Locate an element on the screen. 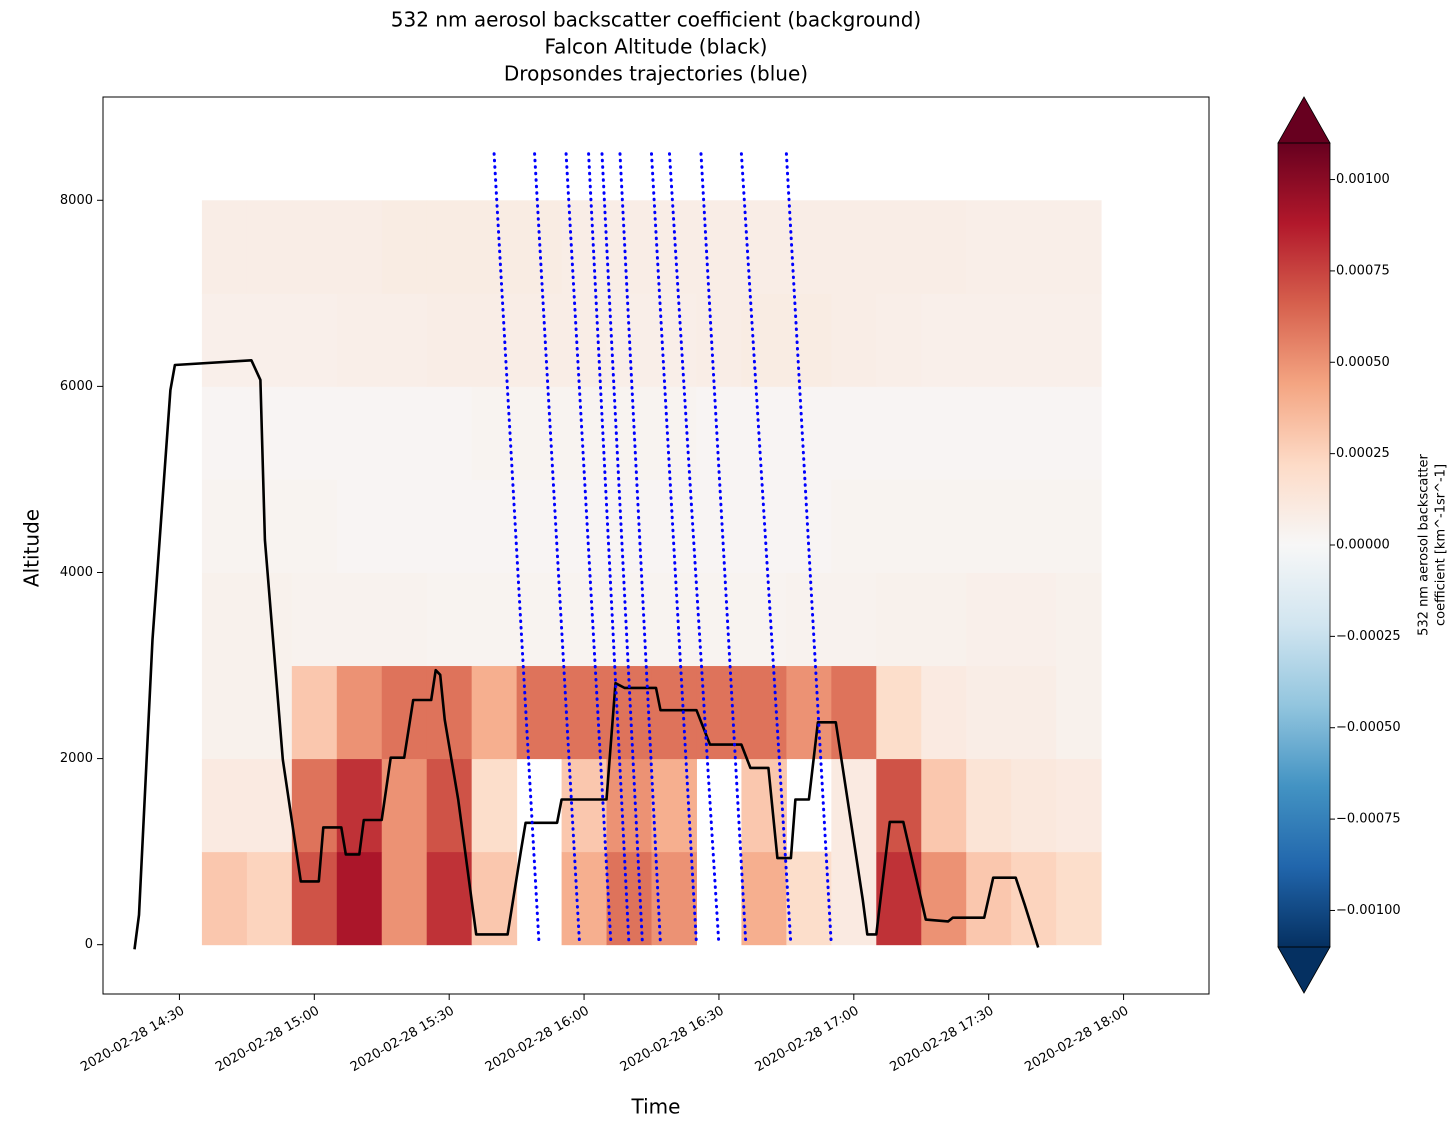  colorbar-tick-label: −0.00100 is located at coordinates (1368, 910).